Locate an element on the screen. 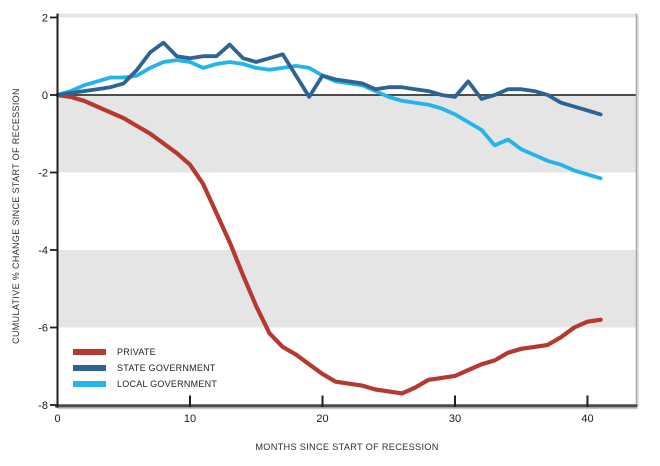 The width and height of the screenshot is (660, 466). line-state-government is located at coordinates (329, 78).